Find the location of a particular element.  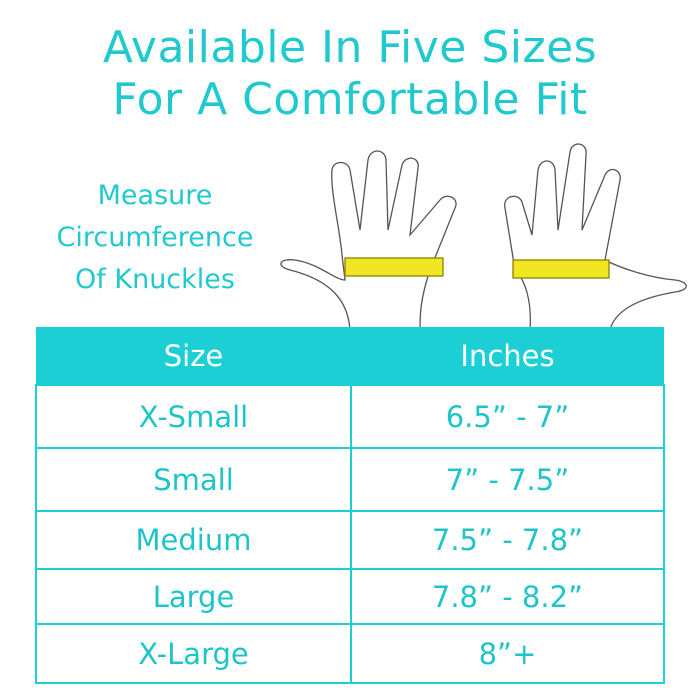

measure-instruction: Measure Circumference Of Knuckles is located at coordinates (155, 238).